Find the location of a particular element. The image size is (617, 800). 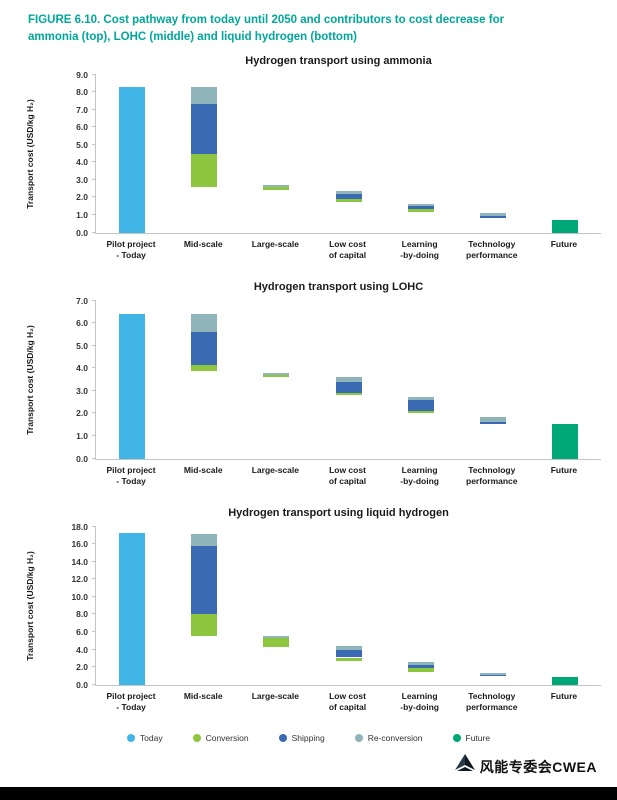

y-tick-label: 9.0 is located at coordinates (82, 74).